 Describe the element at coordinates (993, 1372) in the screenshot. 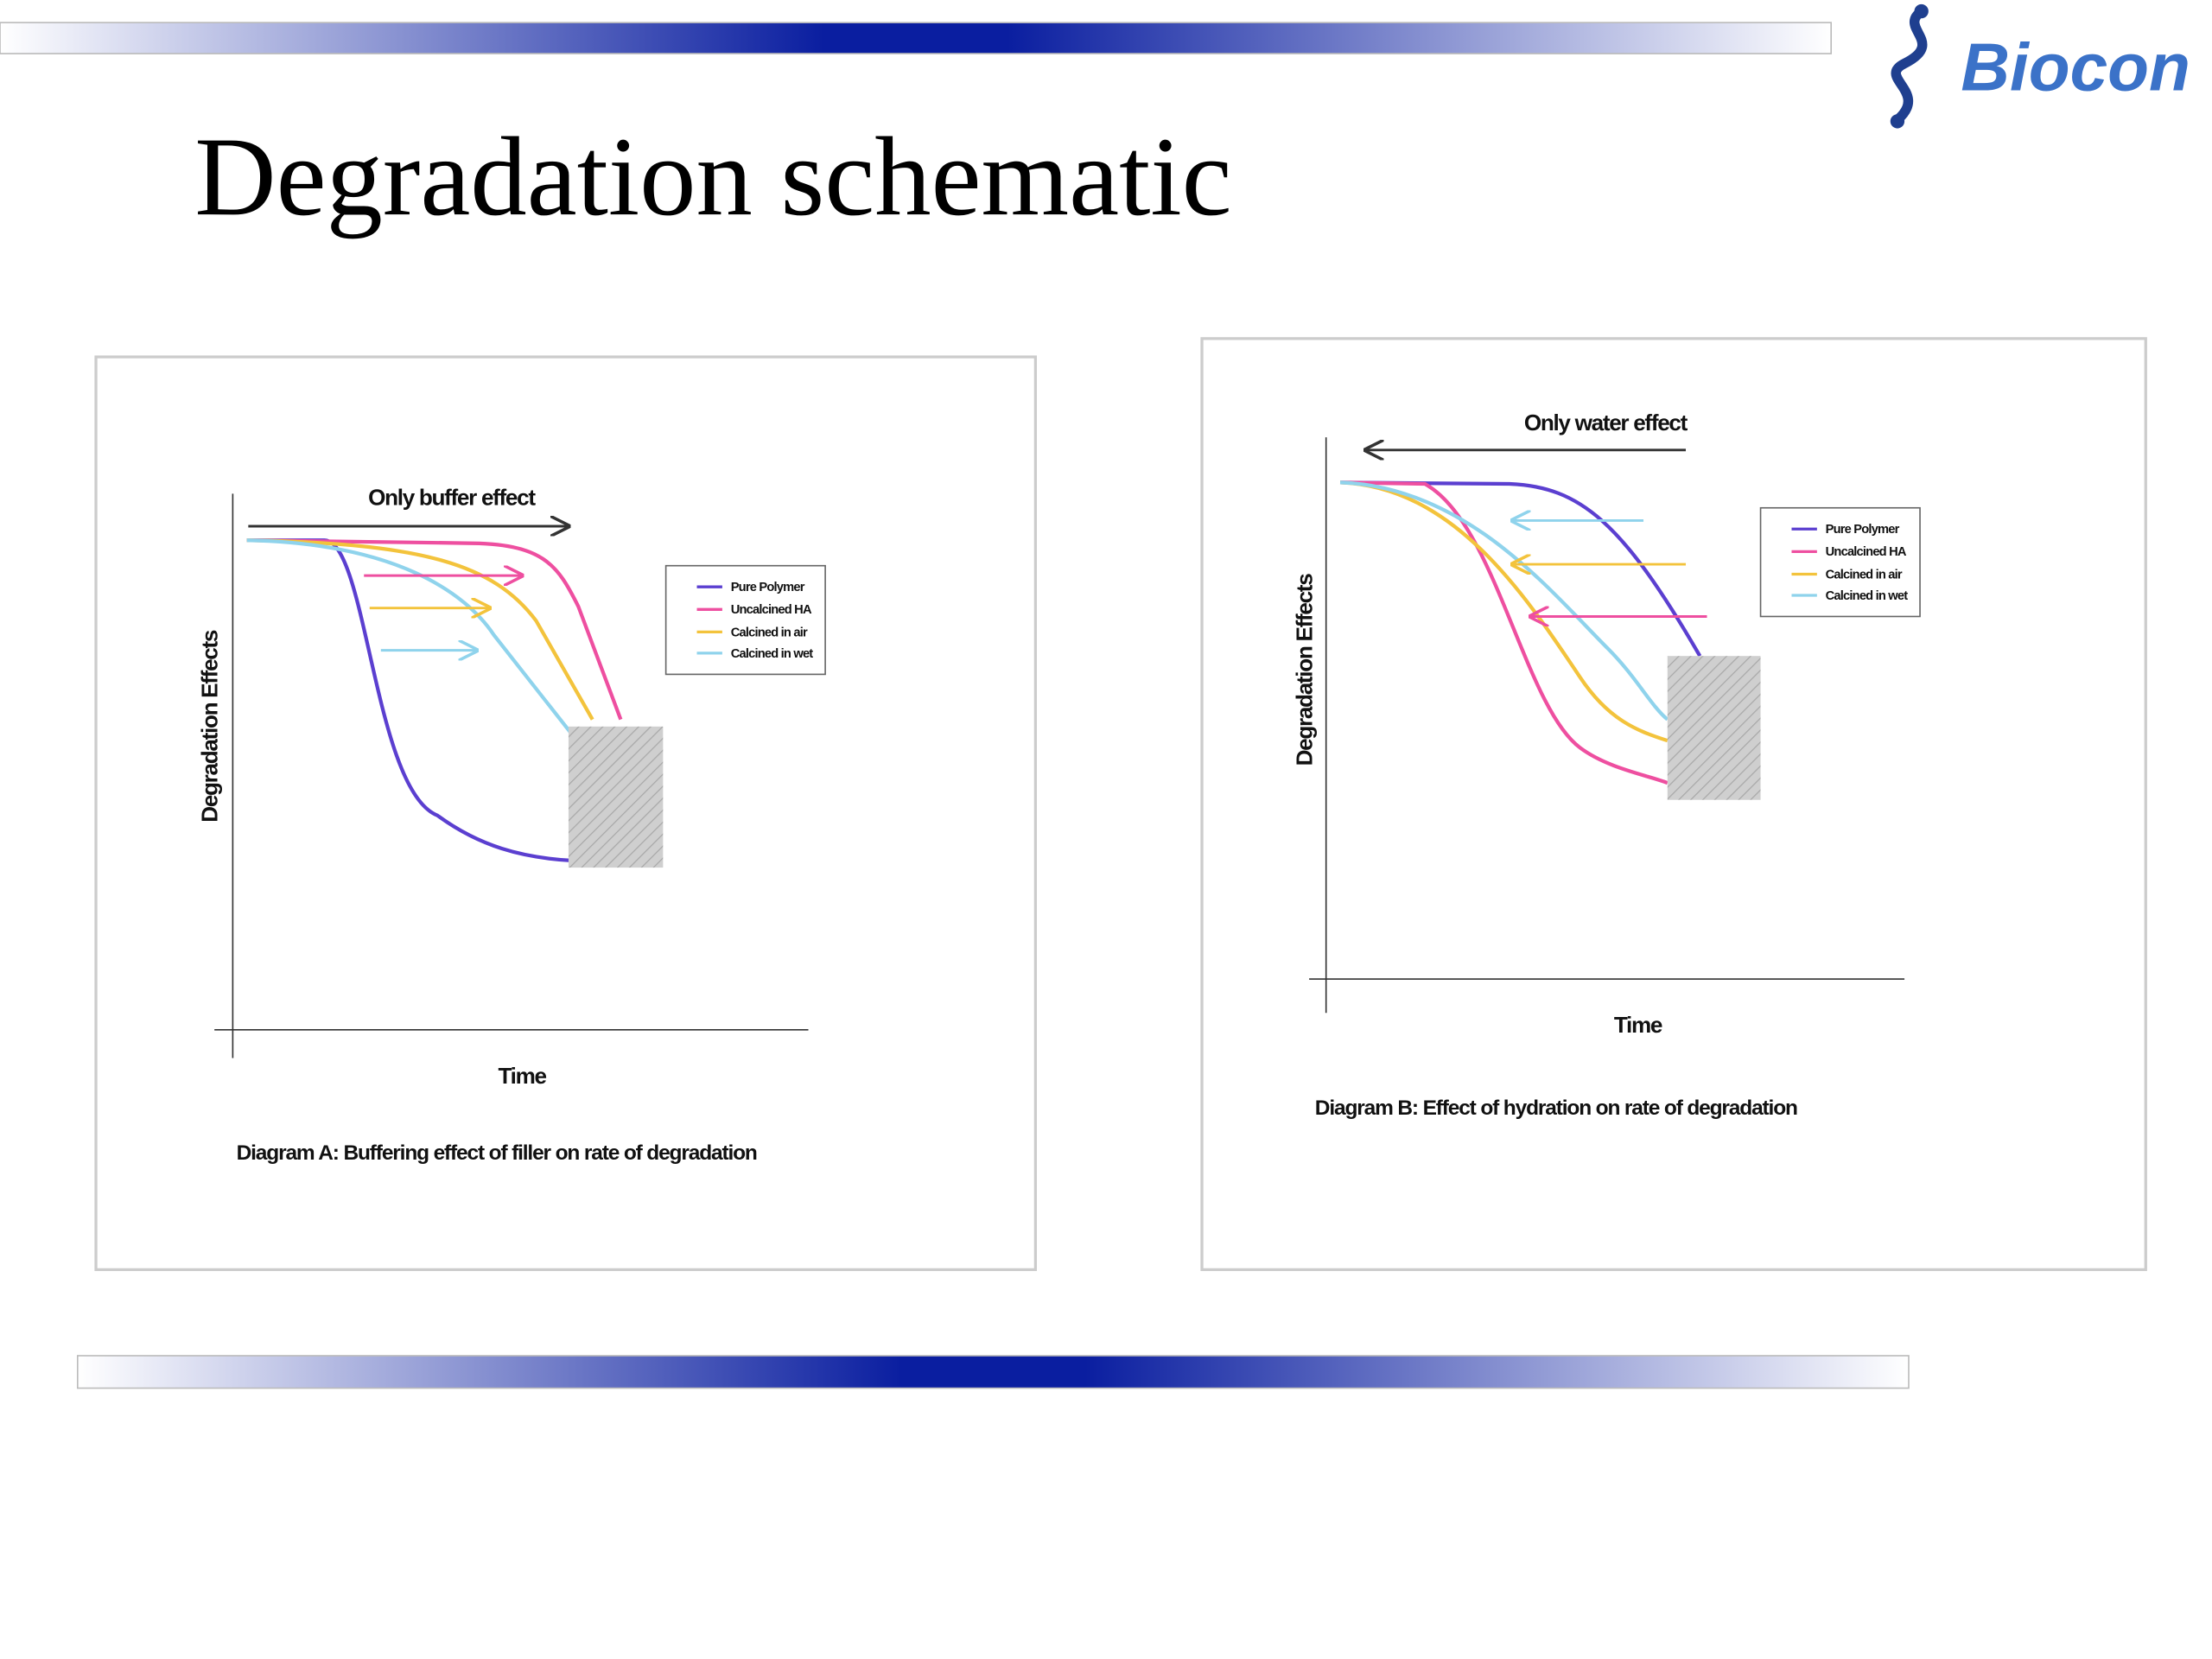

I see `bottom-bar` at that location.